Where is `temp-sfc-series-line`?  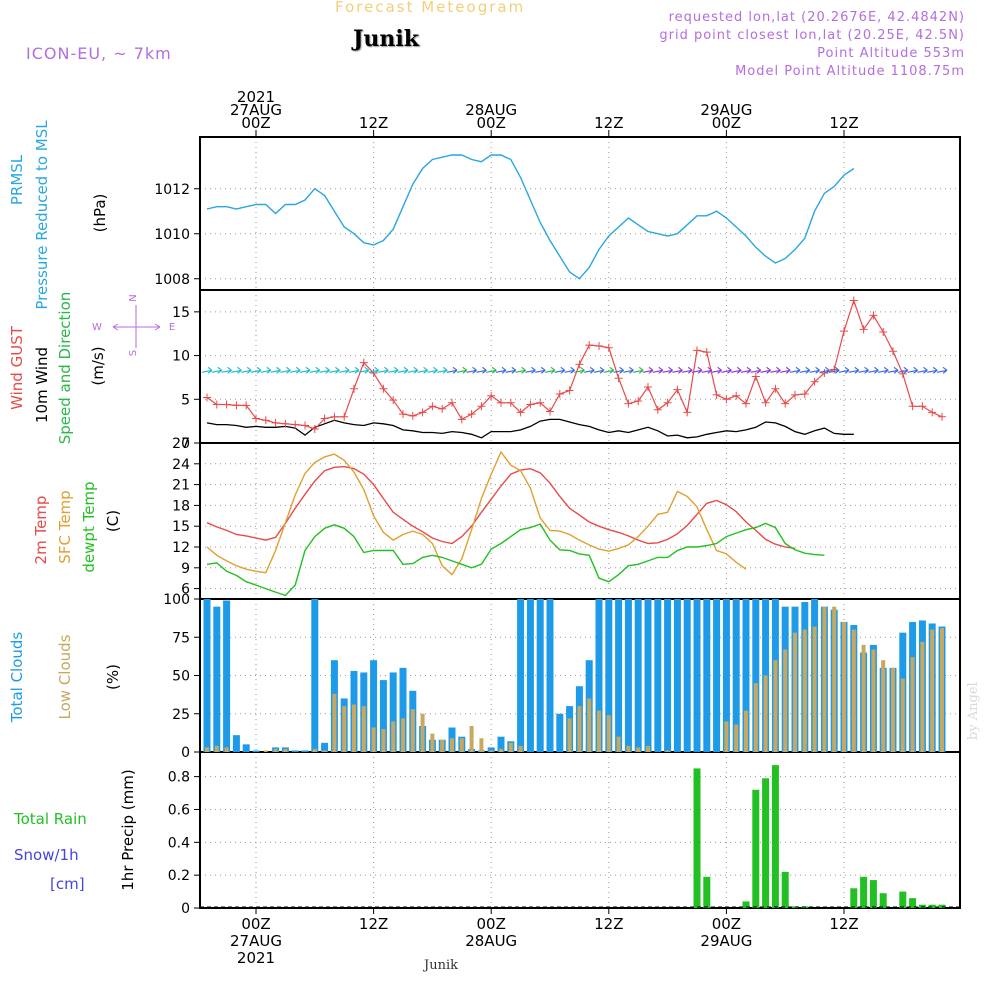 temp-sfc-series-line is located at coordinates (476, 513).